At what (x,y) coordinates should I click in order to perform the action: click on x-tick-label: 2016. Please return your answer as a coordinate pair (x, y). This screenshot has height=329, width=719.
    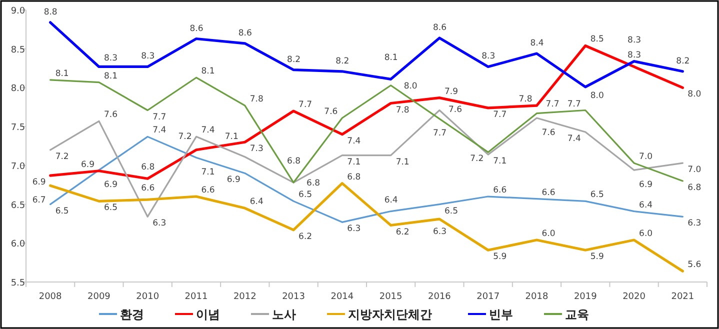
    Looking at the image, I should click on (440, 297).